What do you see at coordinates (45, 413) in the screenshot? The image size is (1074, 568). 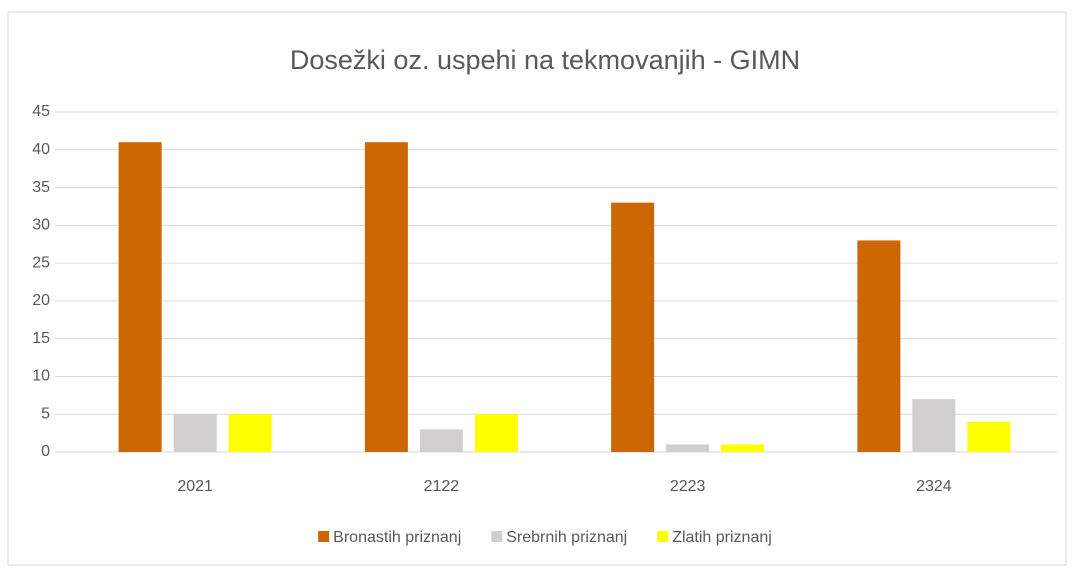 I see `y-tick-label: 5` at bounding box center [45, 413].